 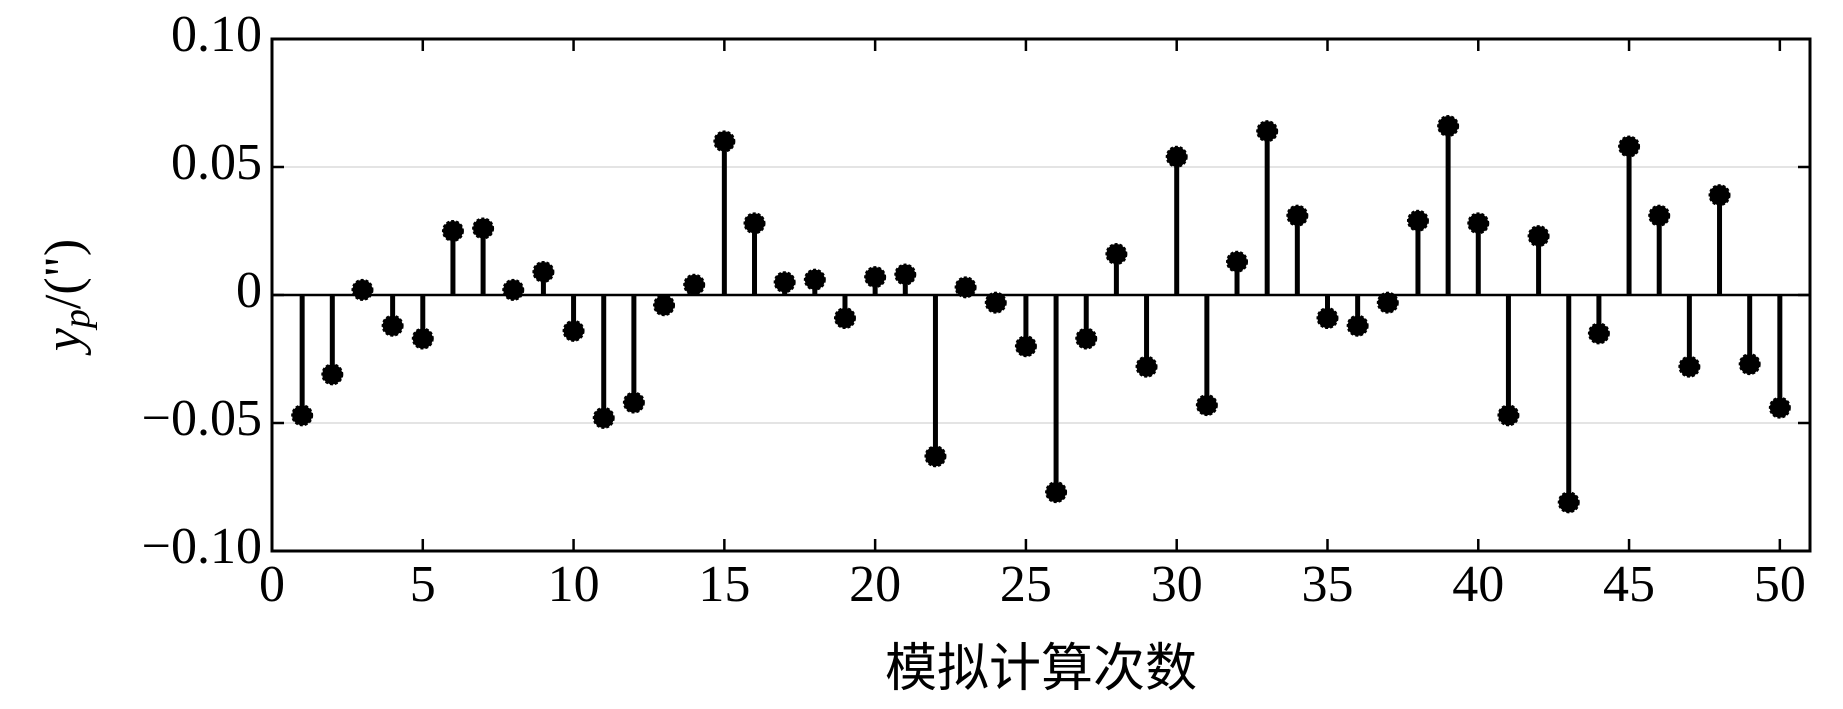 I want to click on x-tick-label: 35, so click(x=1327, y=584).